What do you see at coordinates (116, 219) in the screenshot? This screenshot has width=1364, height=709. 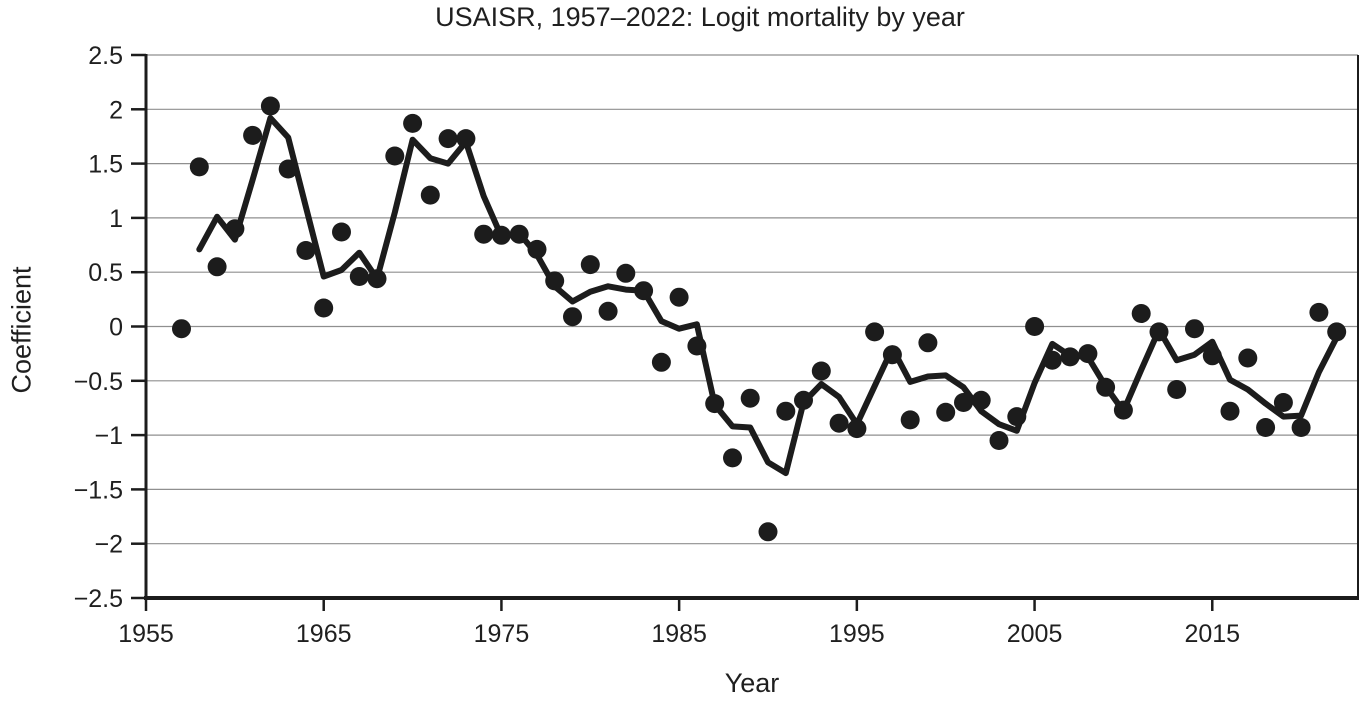 I see `y-tick-label: 1` at bounding box center [116, 219].